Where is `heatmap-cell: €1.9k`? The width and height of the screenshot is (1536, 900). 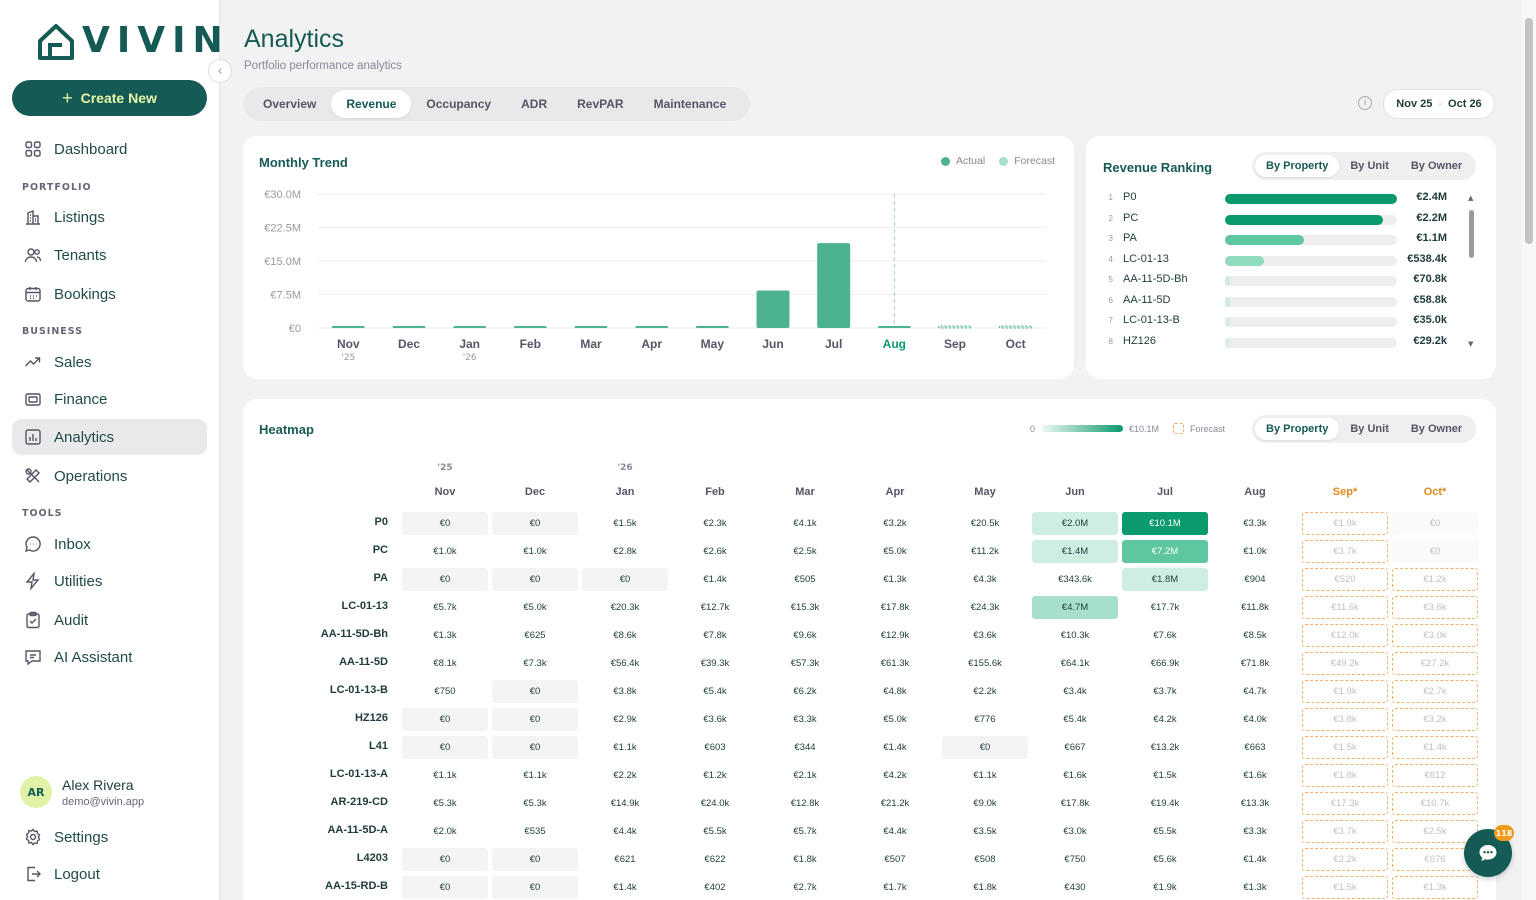 heatmap-cell: €1.9k is located at coordinates (1345, 691).